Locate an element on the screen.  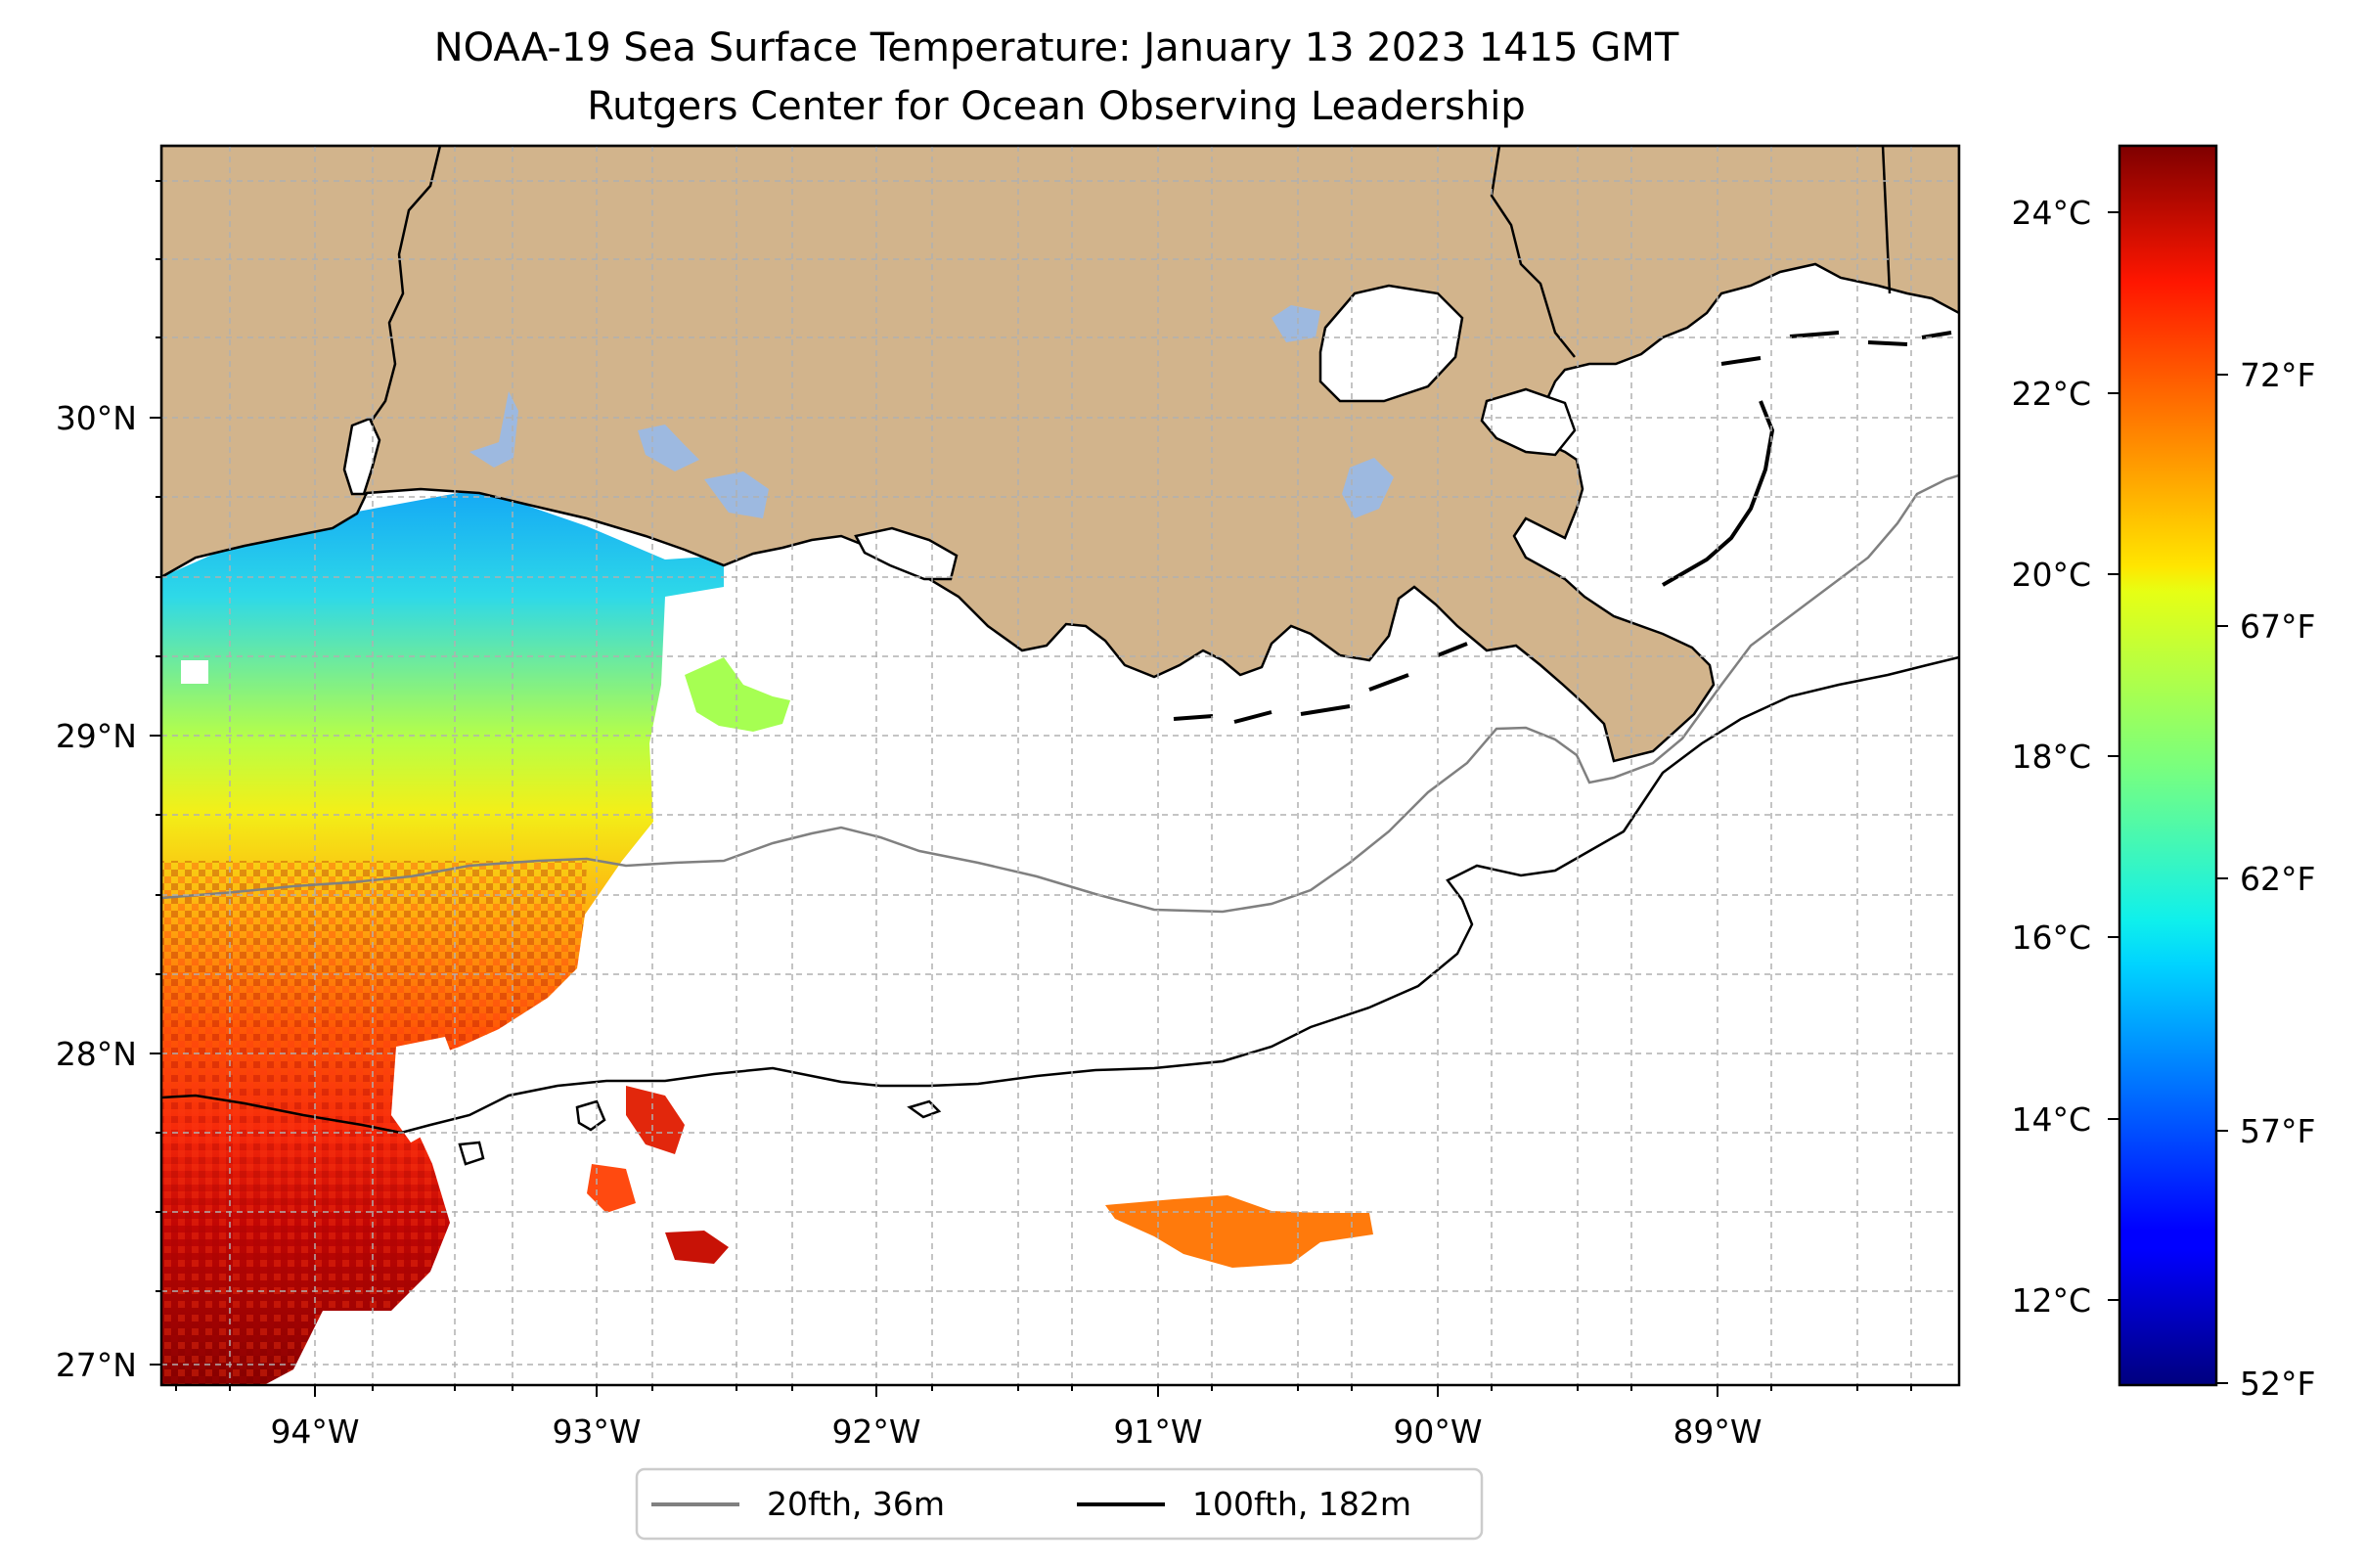
legend-label-20fth: 20fth, 36m is located at coordinates (856, 1504).